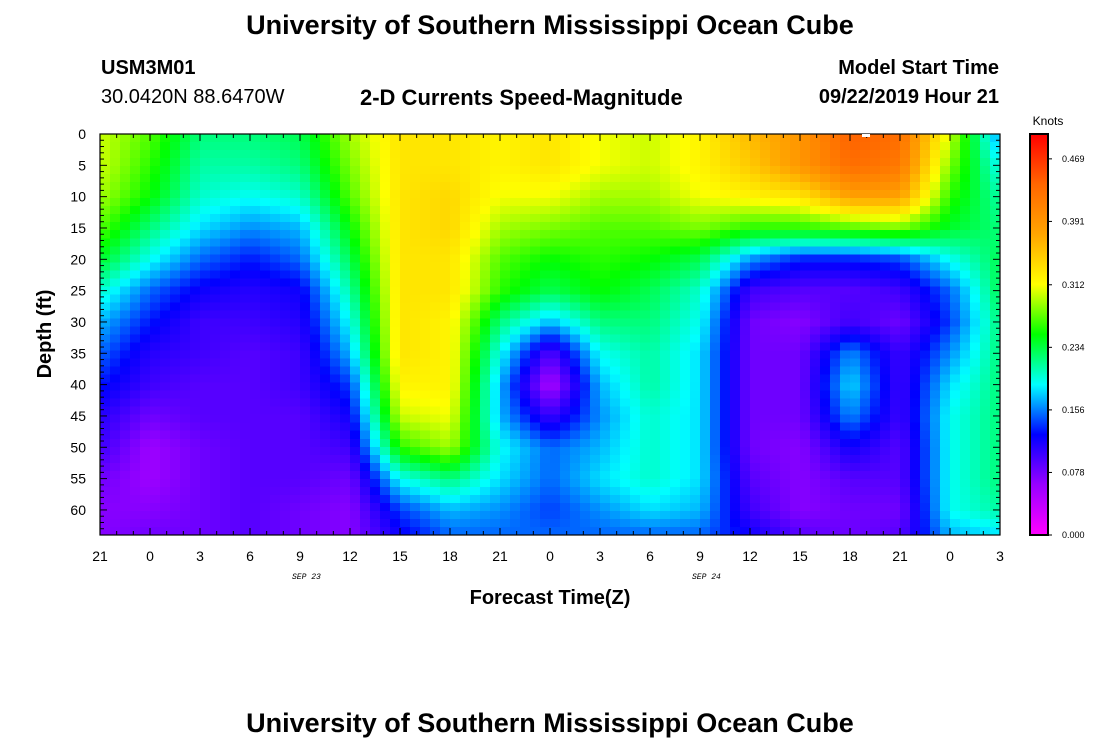  I want to click on station-id: USM3M01, so click(148, 68).